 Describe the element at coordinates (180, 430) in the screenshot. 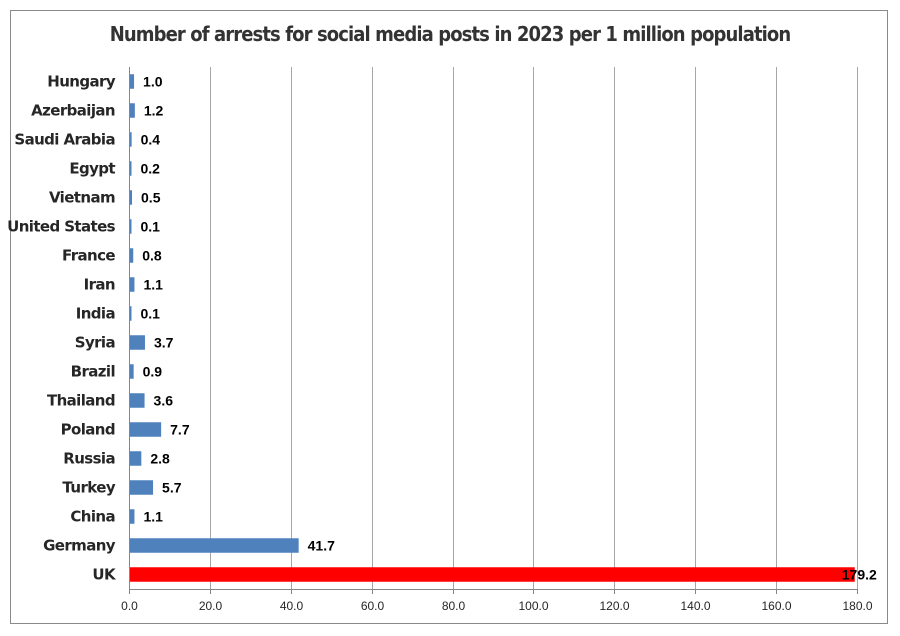

I see `data-label: 7.7` at that location.